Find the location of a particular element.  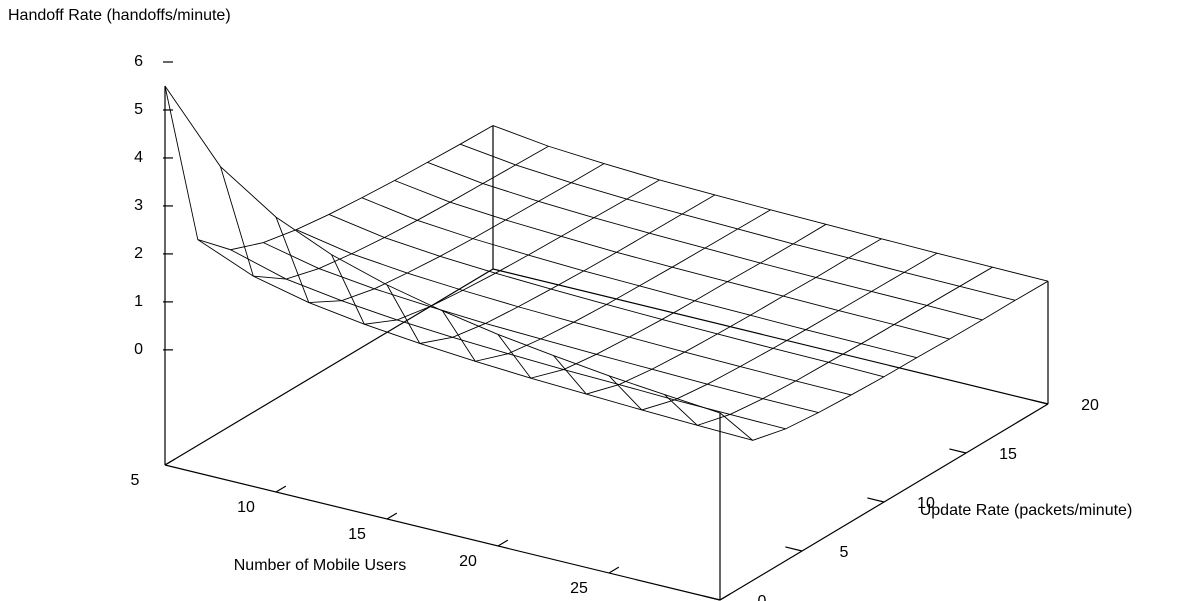

z-tick-label: 4 is located at coordinates (138, 157).